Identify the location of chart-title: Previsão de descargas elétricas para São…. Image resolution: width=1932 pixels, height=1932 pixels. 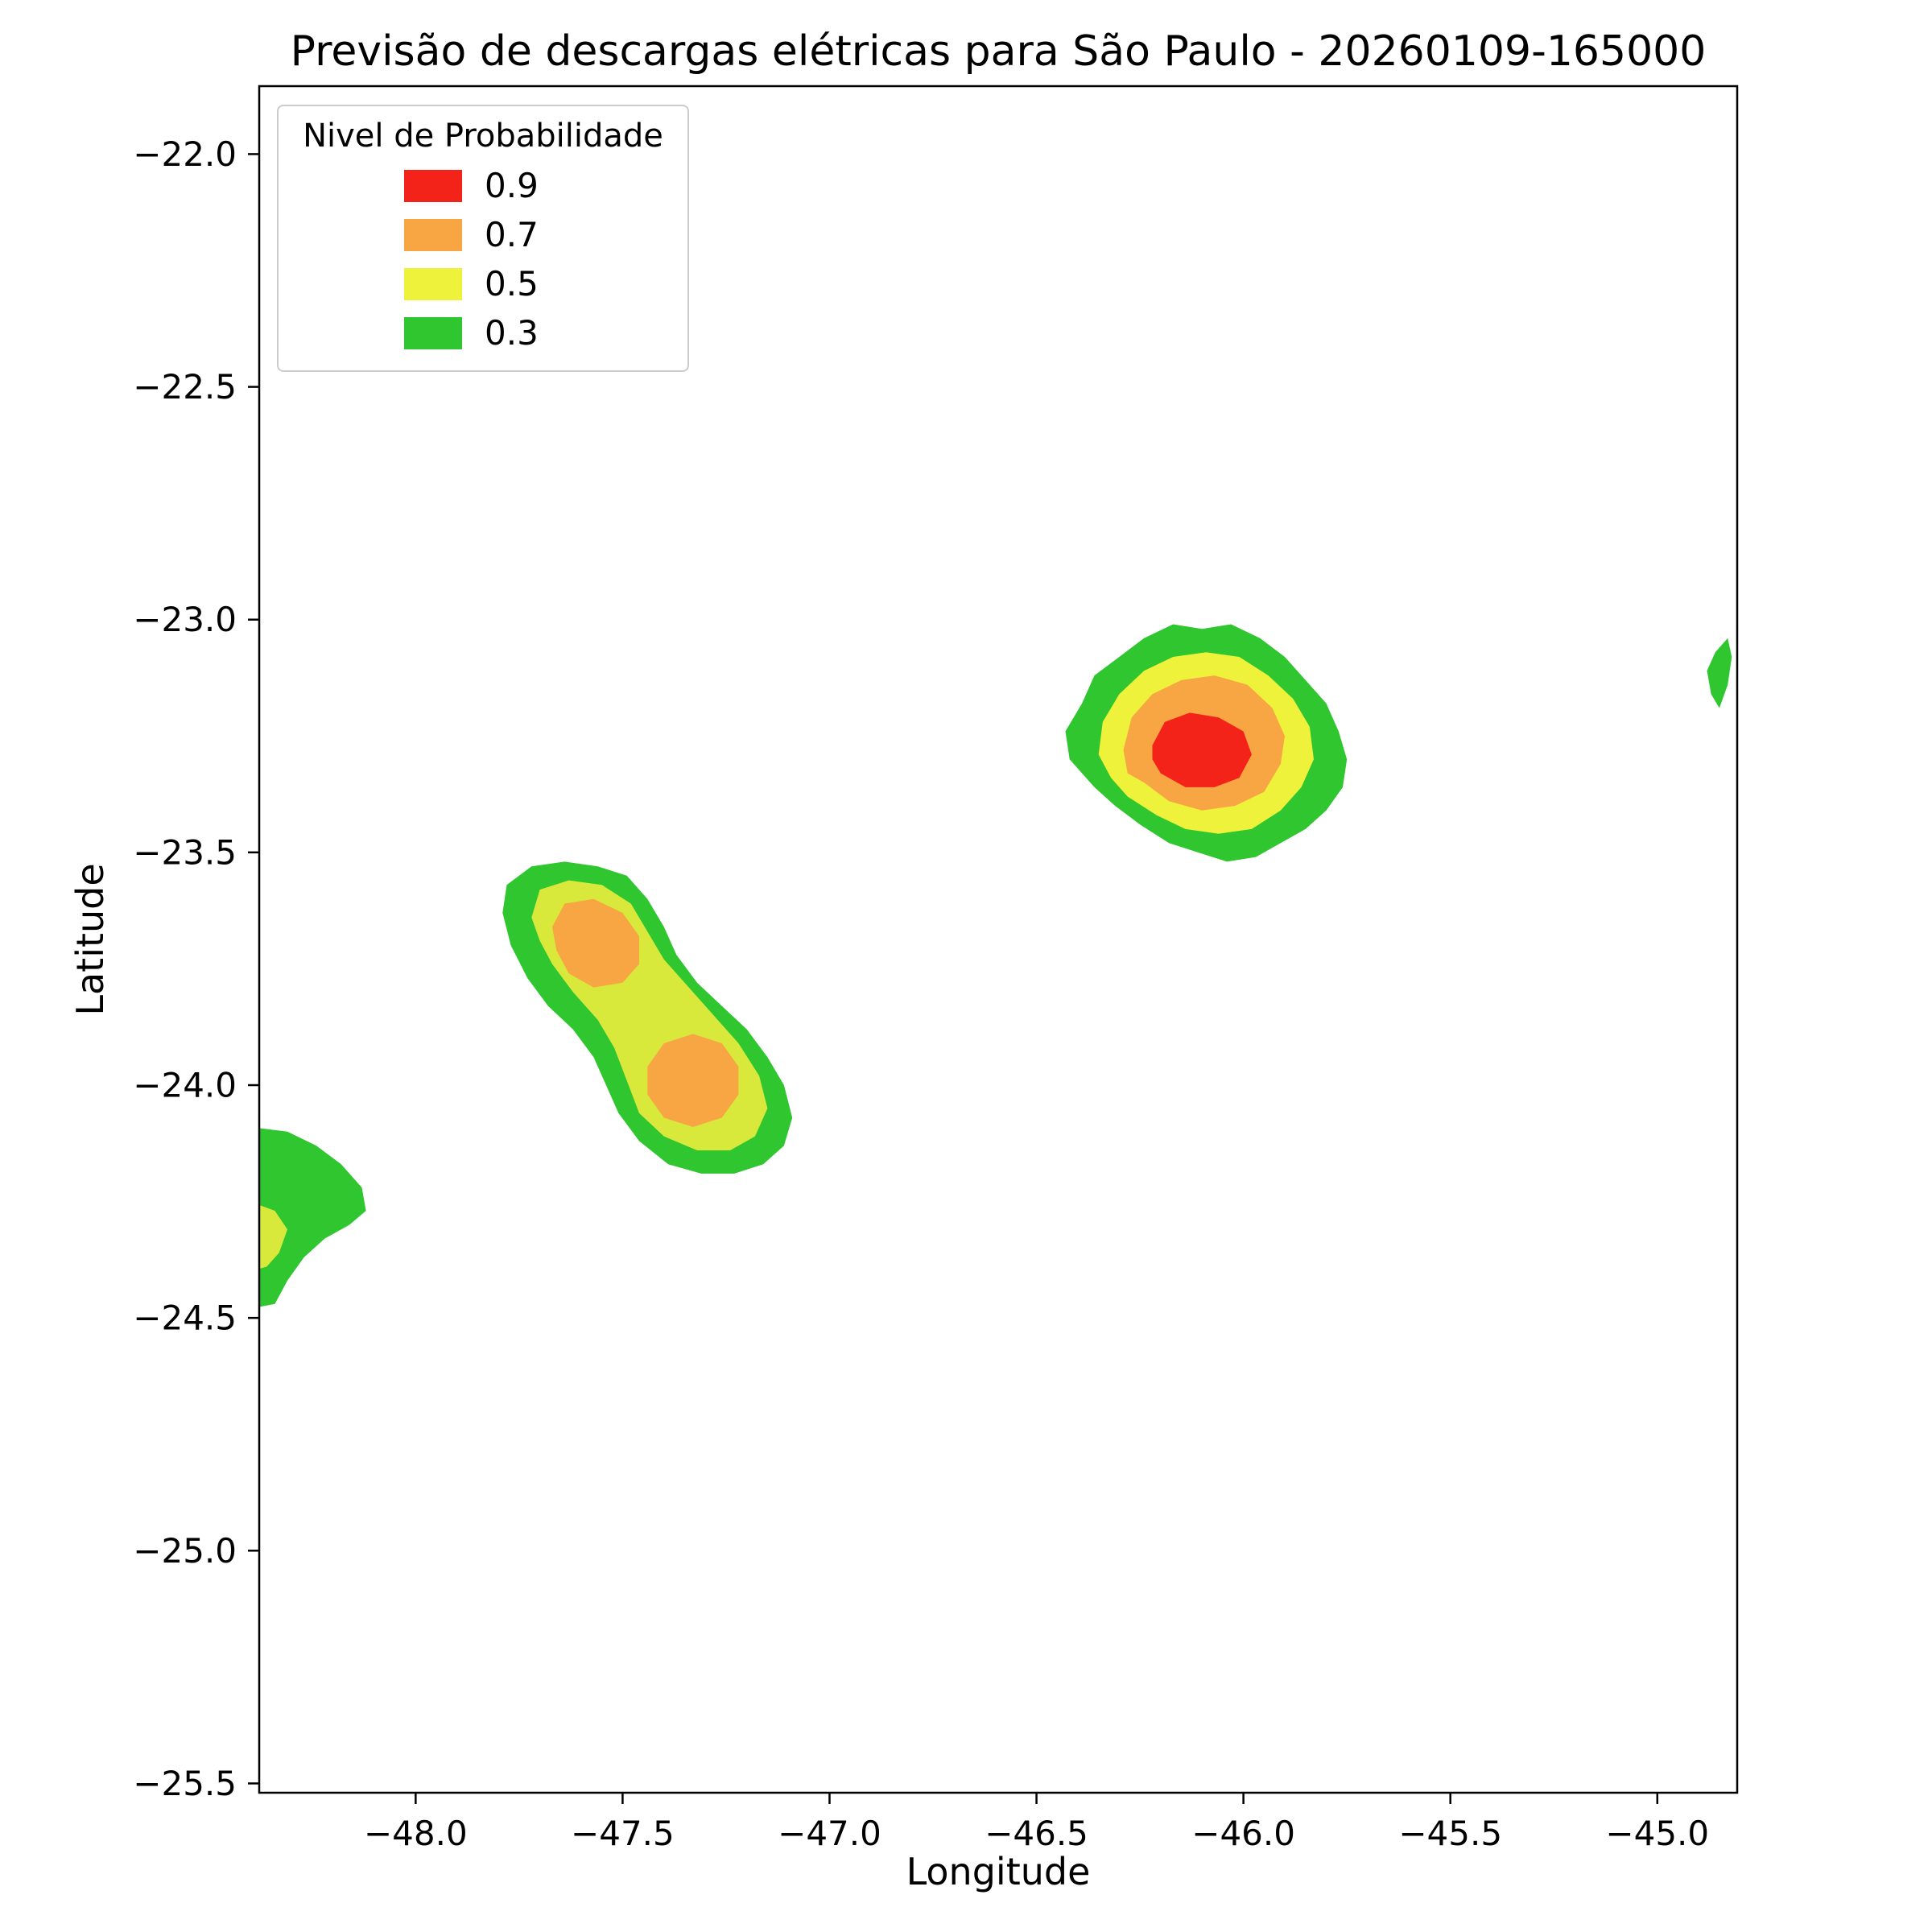
(998, 51).